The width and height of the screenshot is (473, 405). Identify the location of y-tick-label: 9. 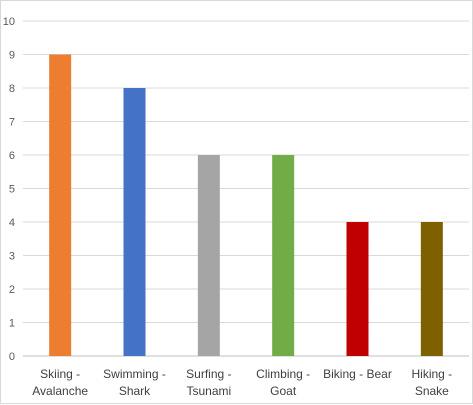
(12, 56).